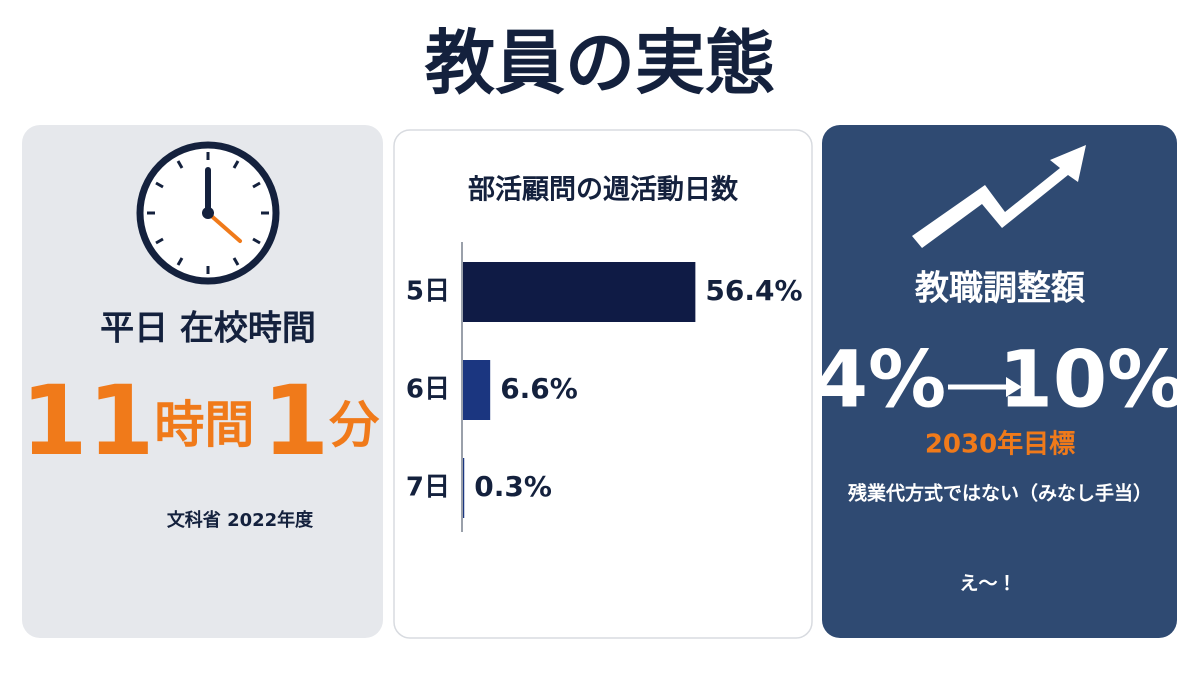 The height and width of the screenshot is (675, 1200). What do you see at coordinates (513, 486) in the screenshot?
I see `value-label: 0.3%` at bounding box center [513, 486].